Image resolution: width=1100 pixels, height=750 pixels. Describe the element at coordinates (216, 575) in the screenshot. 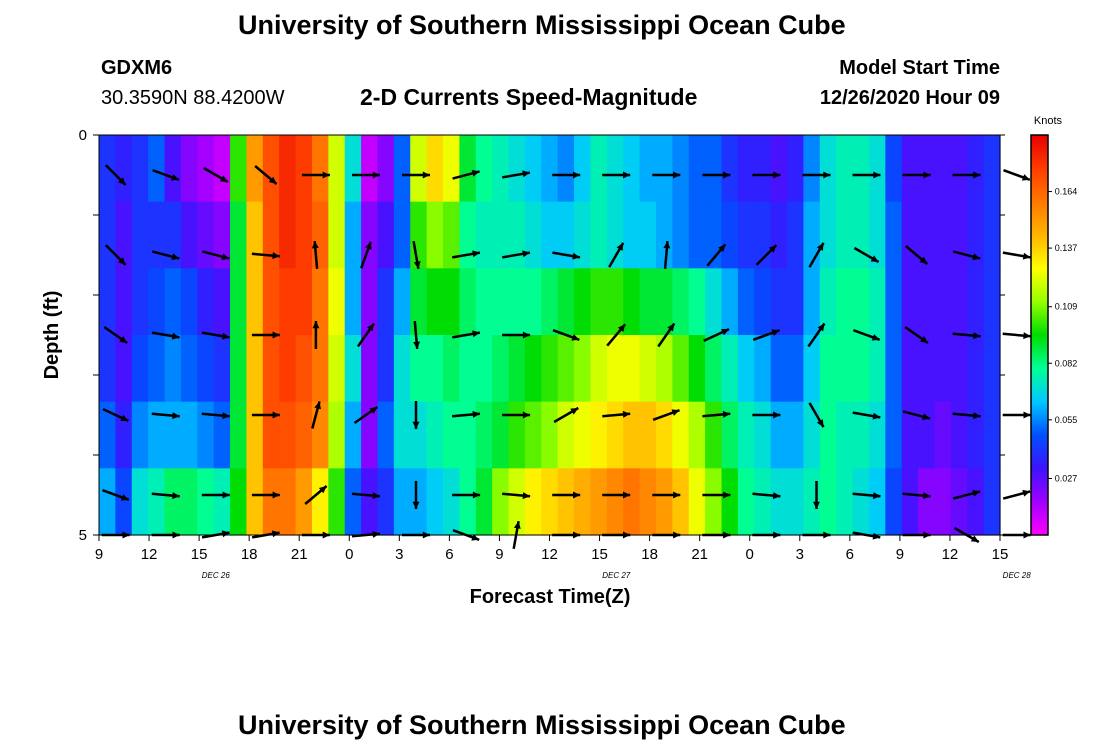

I see `date-label: DEC 26` at that location.